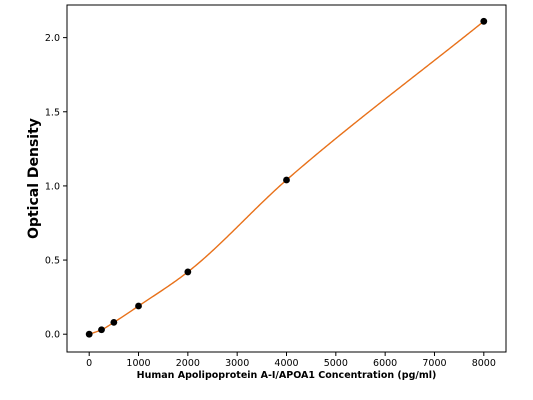 Image resolution: width=533 pixels, height=400 pixels. I want to click on x-tick-label: 3000, so click(237, 363).